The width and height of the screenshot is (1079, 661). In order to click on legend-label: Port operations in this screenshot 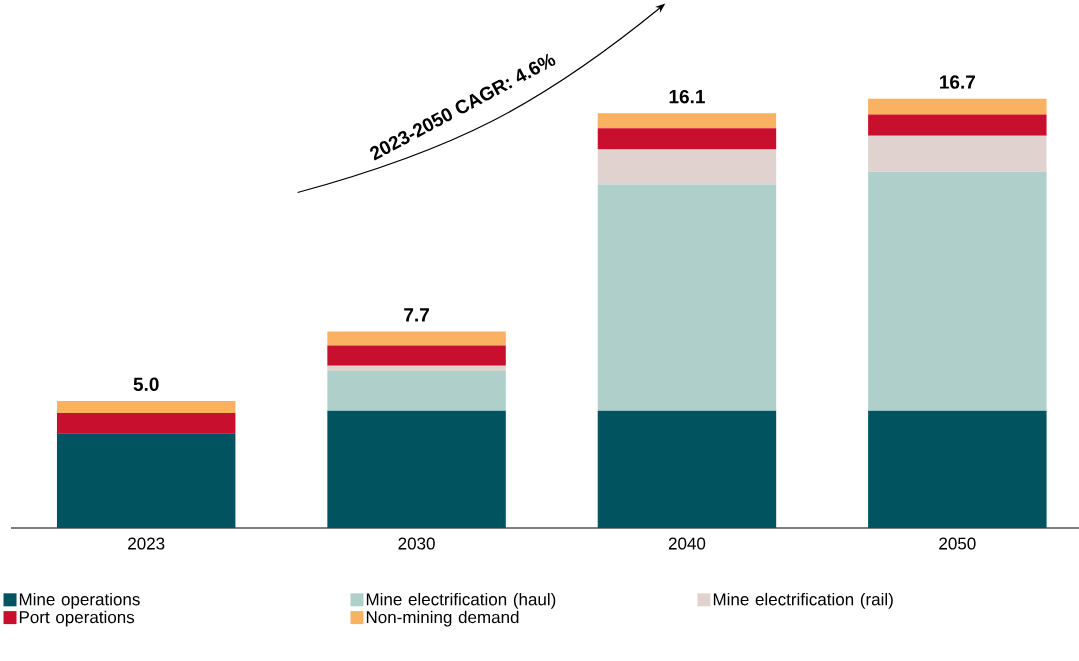, I will do `click(77, 618)`.